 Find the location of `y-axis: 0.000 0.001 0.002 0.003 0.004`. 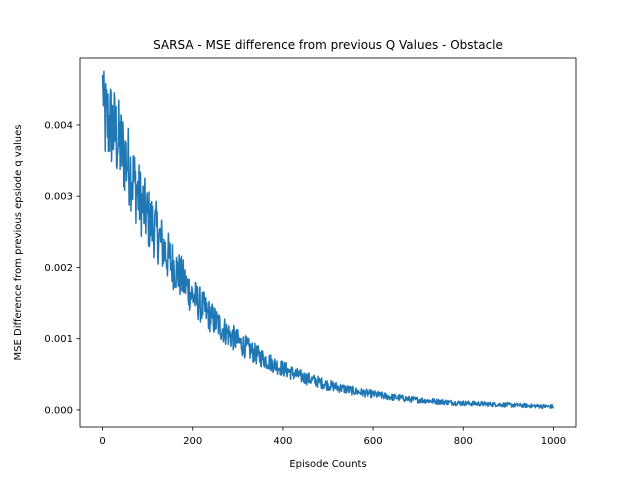

y-axis: 0.000 0.001 0.002 0.003 0.004 is located at coordinates (62, 268).